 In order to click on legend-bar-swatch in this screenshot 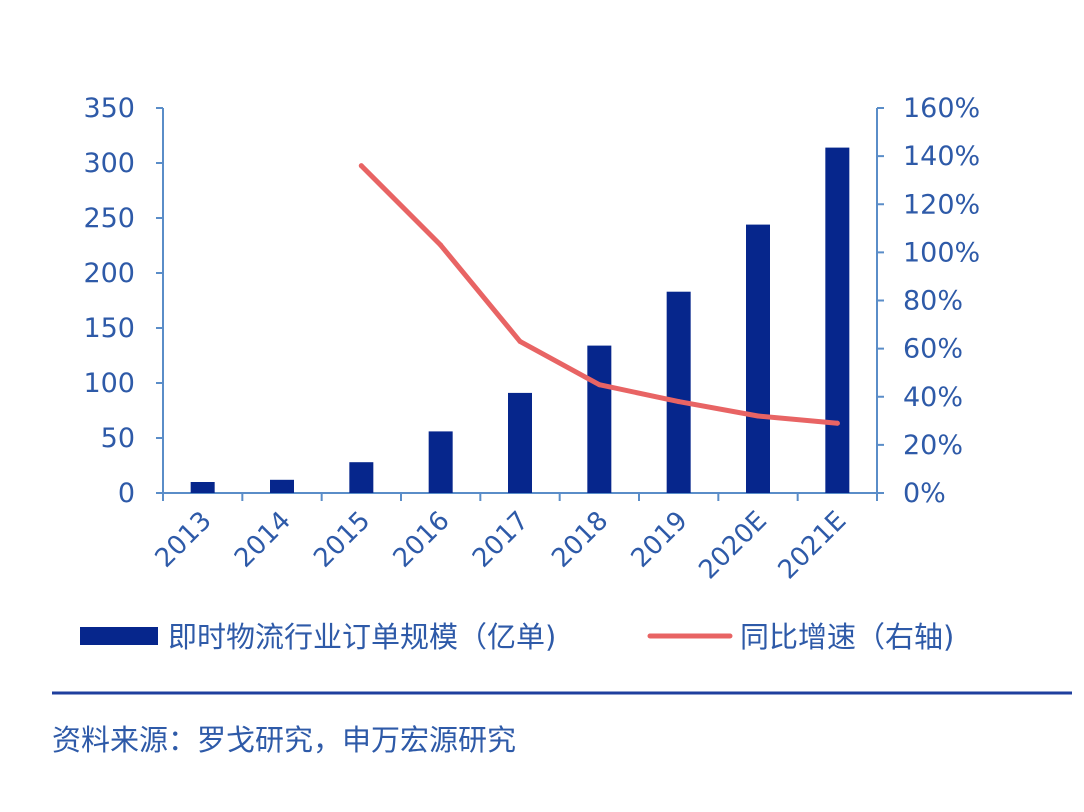, I will do `click(119, 636)`.